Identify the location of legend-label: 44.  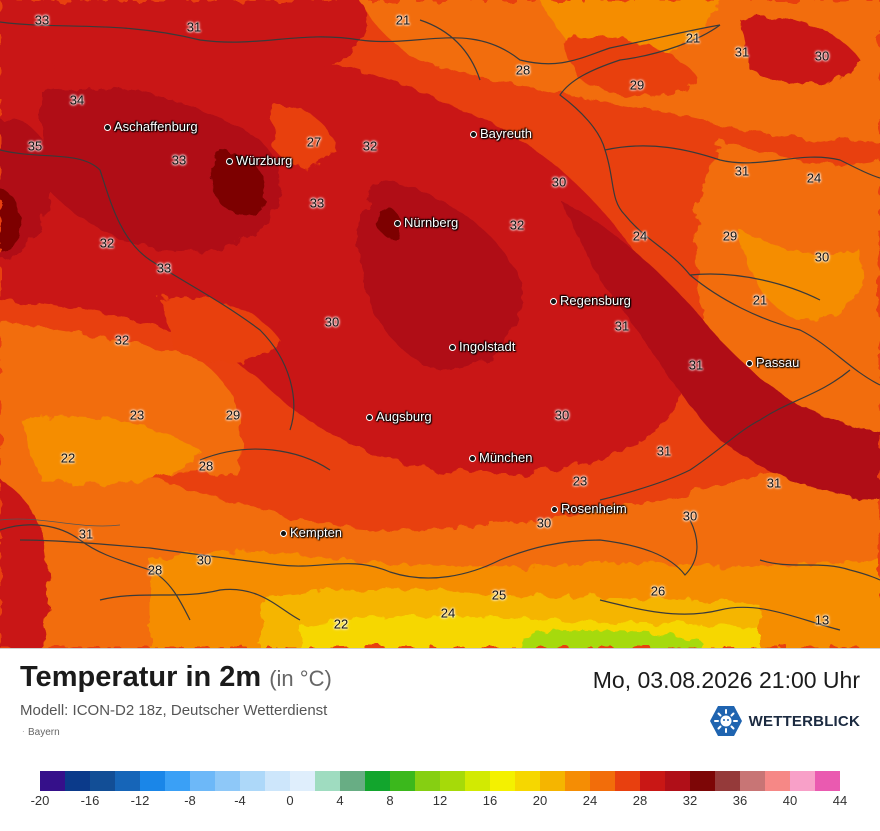
(840, 800).